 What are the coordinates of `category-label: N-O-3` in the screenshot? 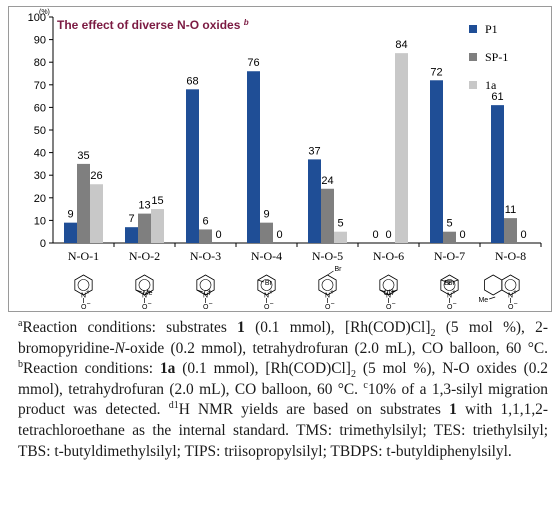 It's located at (205, 256).